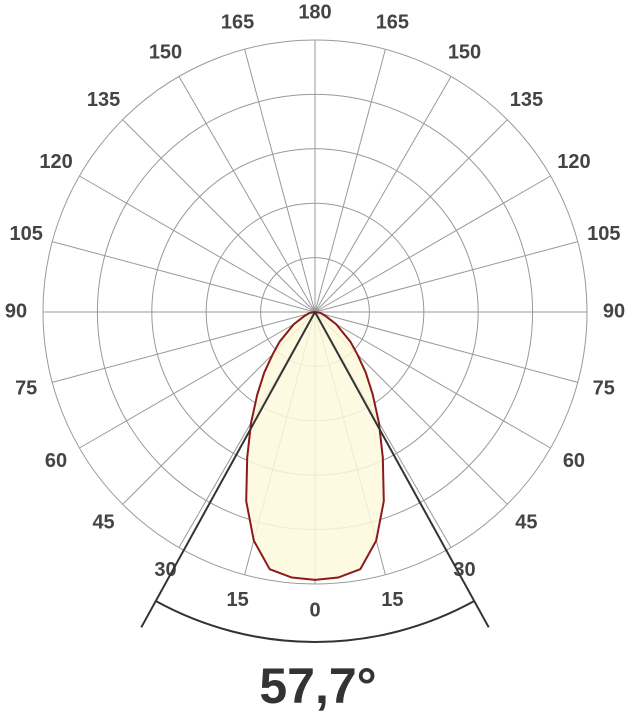 The height and width of the screenshot is (720, 629). Describe the element at coordinates (314, 12) in the screenshot. I see `angle-label: 180` at that location.